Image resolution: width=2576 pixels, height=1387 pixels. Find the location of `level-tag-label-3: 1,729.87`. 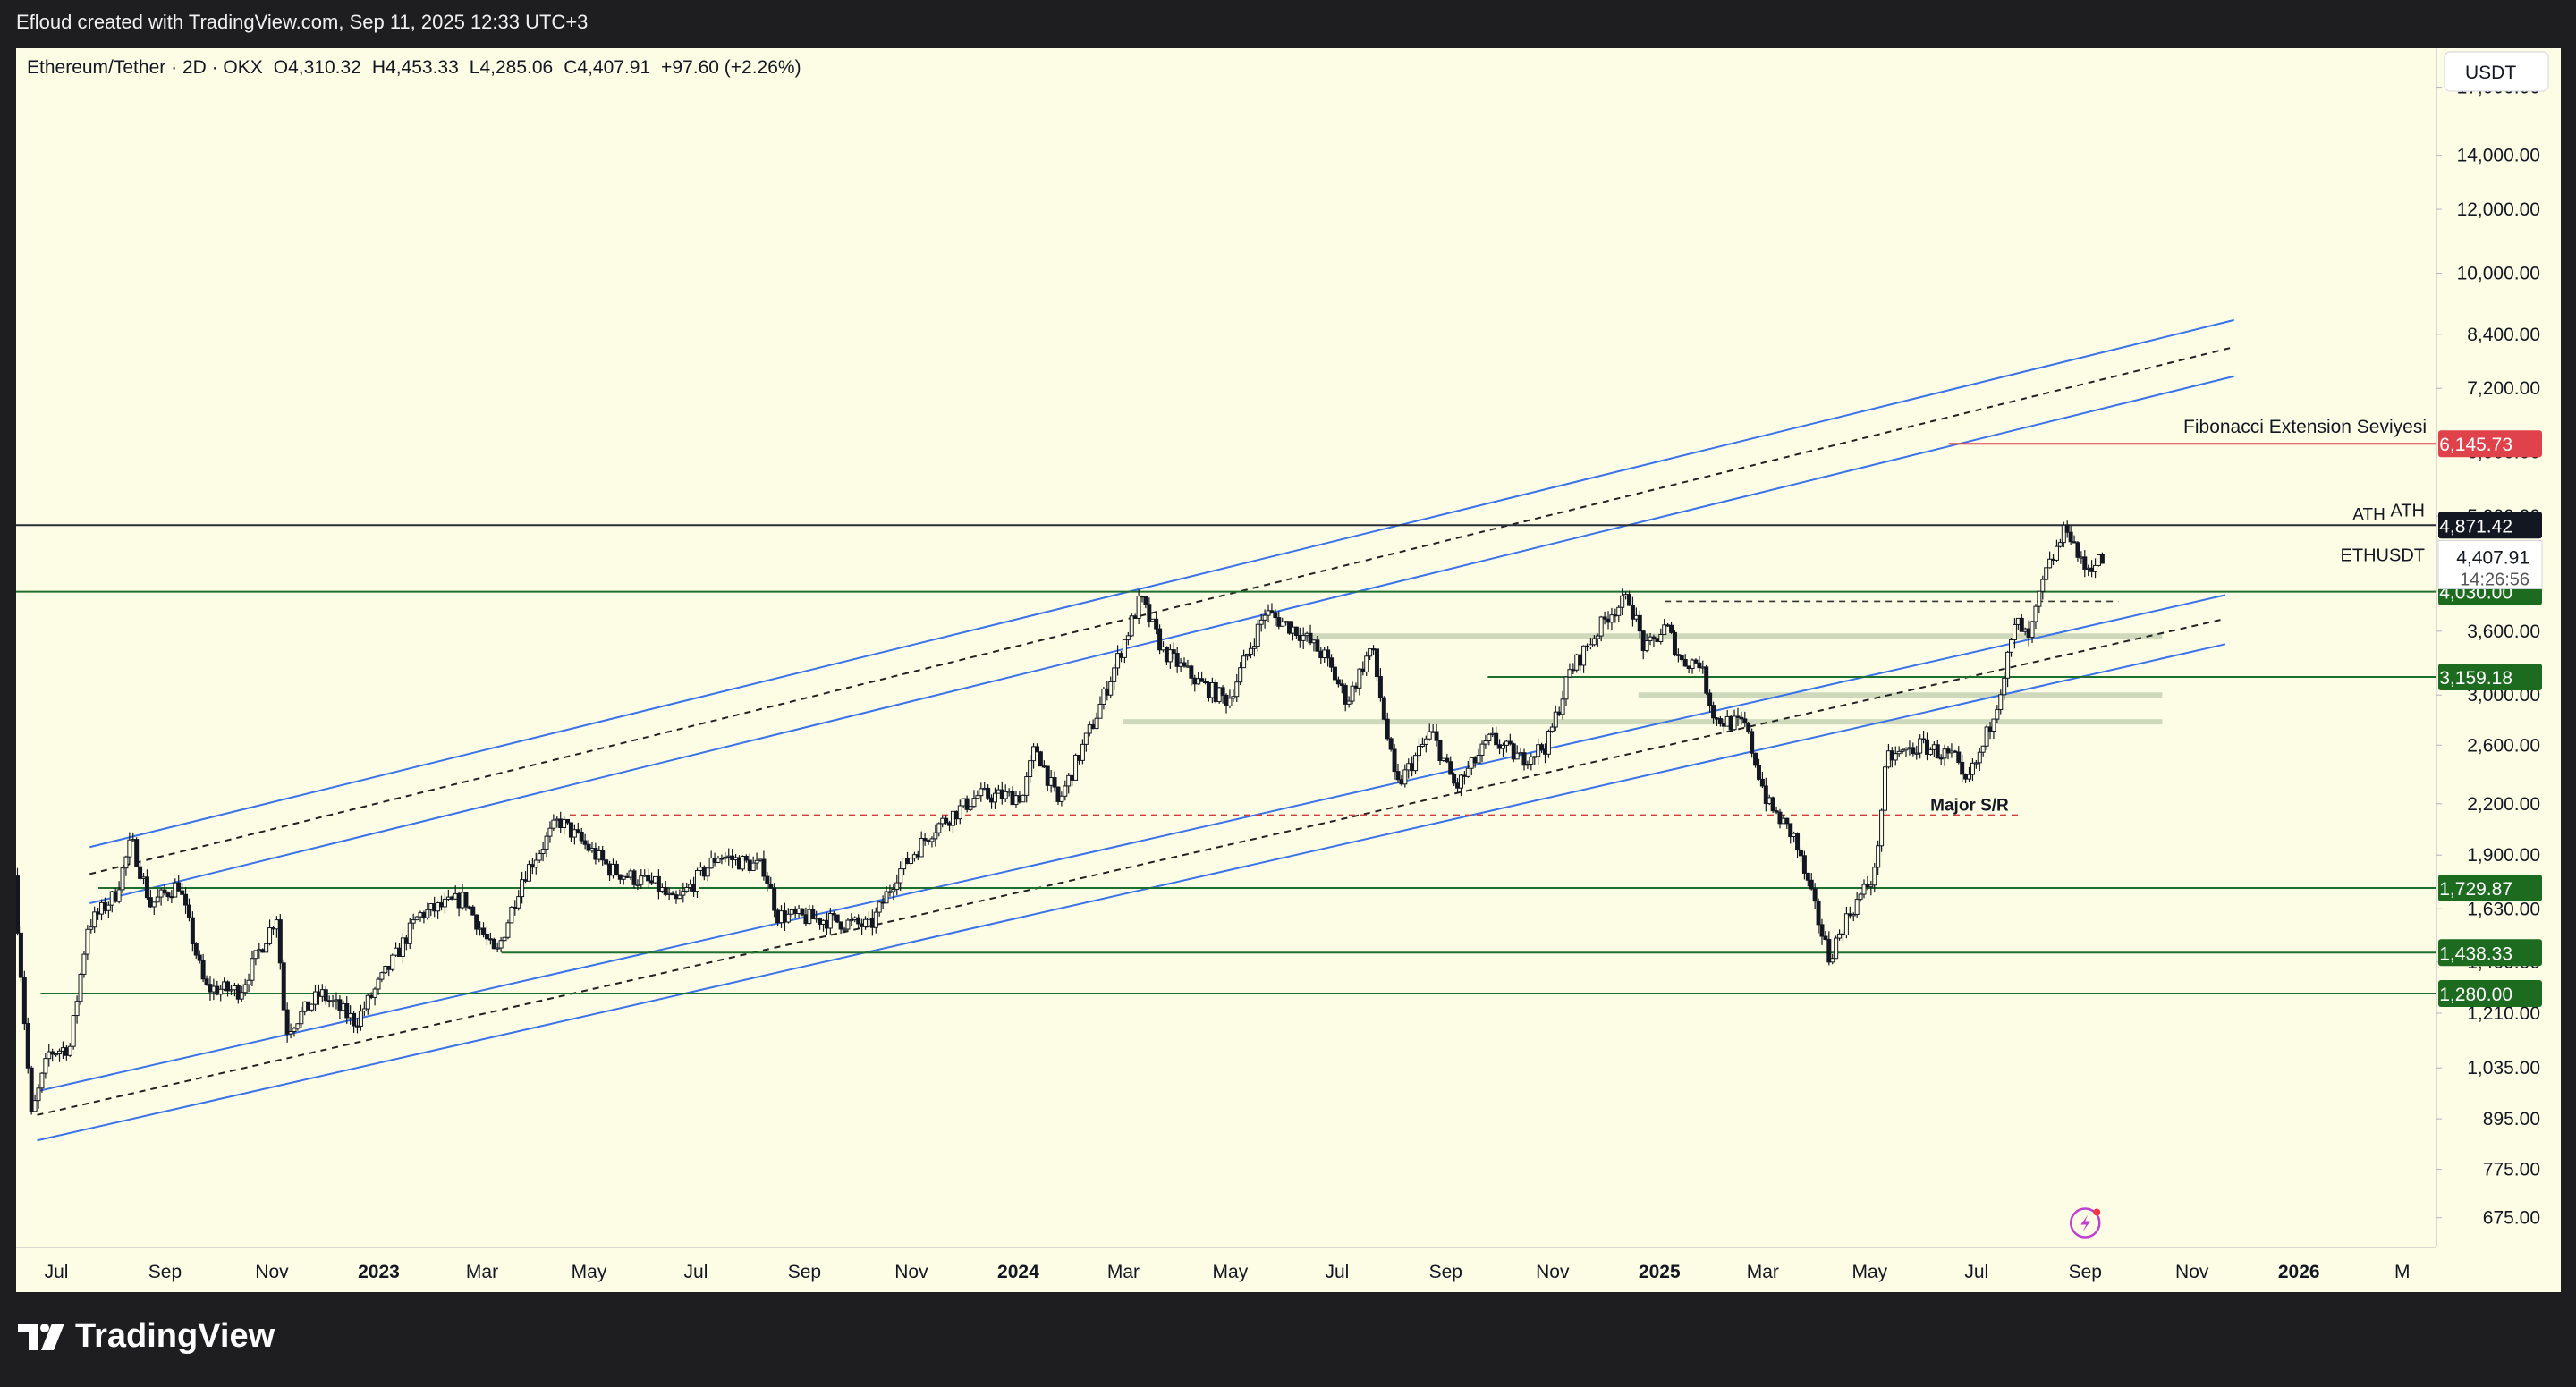

level-tag-label-3: 1,729.87 is located at coordinates (2475, 889).